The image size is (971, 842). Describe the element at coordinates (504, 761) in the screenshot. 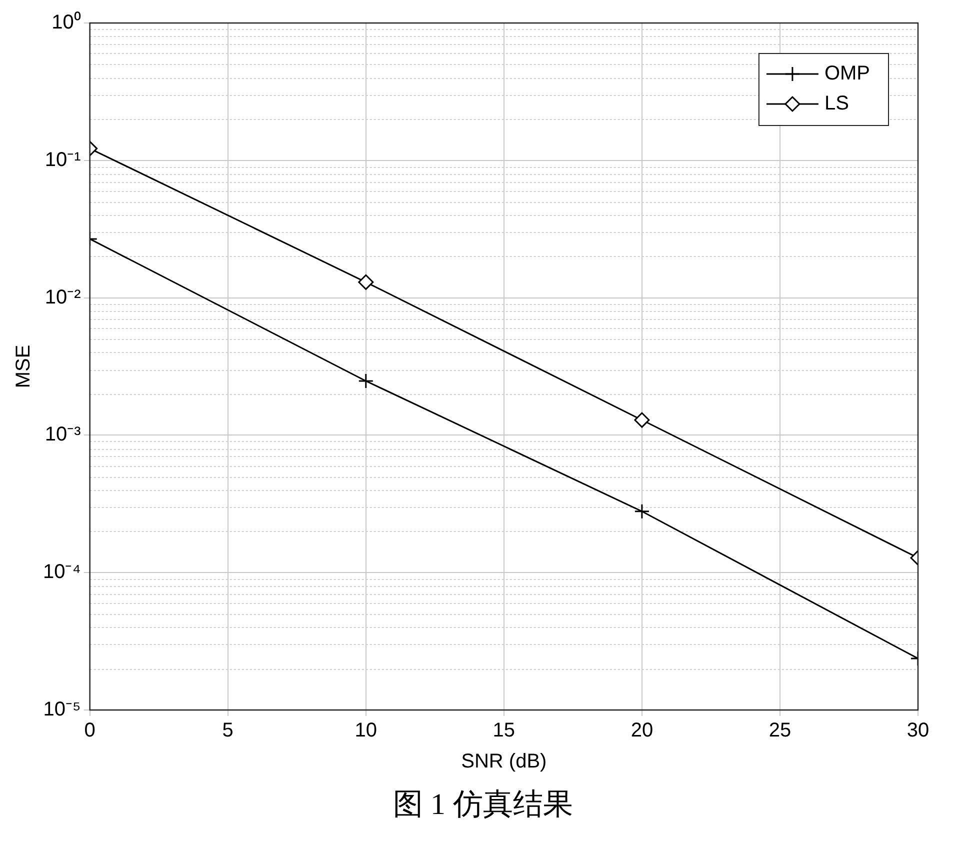

I see `x-axis-title: SNR (dB)` at that location.